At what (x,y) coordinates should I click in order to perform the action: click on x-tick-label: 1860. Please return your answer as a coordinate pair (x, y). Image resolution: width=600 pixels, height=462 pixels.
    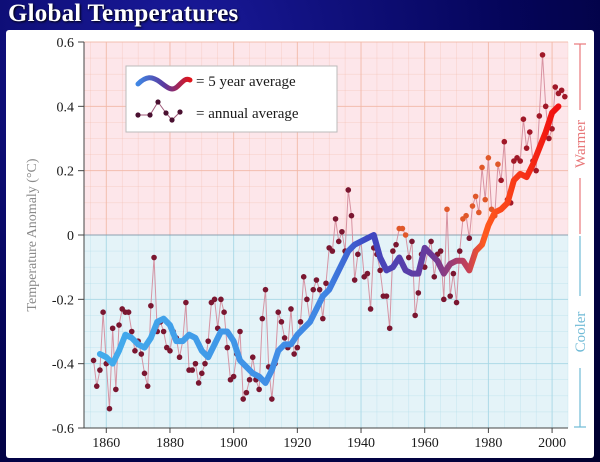
    Looking at the image, I should click on (106, 443).